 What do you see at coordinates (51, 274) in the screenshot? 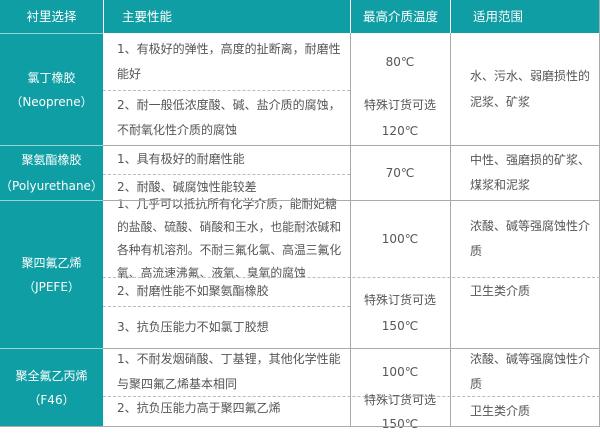
I see `lining-cell: 聚四氟乙烯 （JPEFE）` at bounding box center [51, 274].